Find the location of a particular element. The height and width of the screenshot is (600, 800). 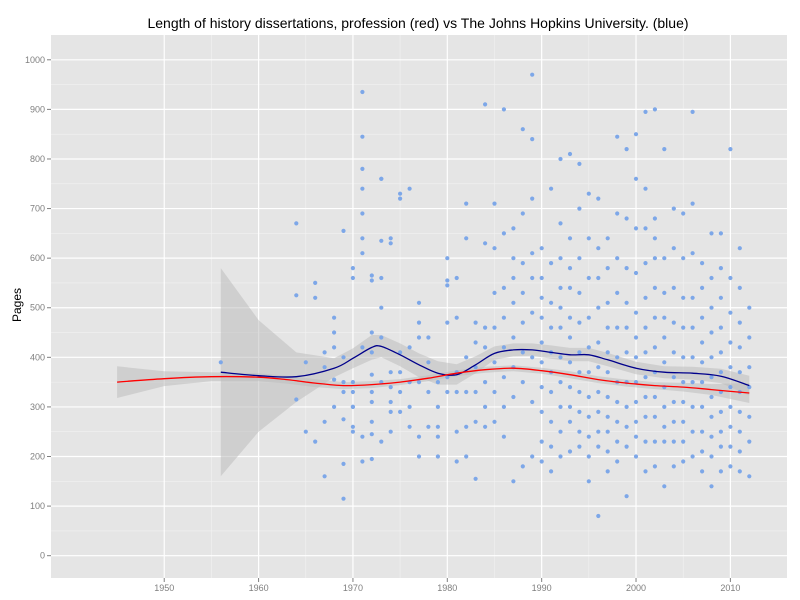

x-axis-ticks: 1950 1960 1970 1980 1990 2000 2010 is located at coordinates (447, 585).